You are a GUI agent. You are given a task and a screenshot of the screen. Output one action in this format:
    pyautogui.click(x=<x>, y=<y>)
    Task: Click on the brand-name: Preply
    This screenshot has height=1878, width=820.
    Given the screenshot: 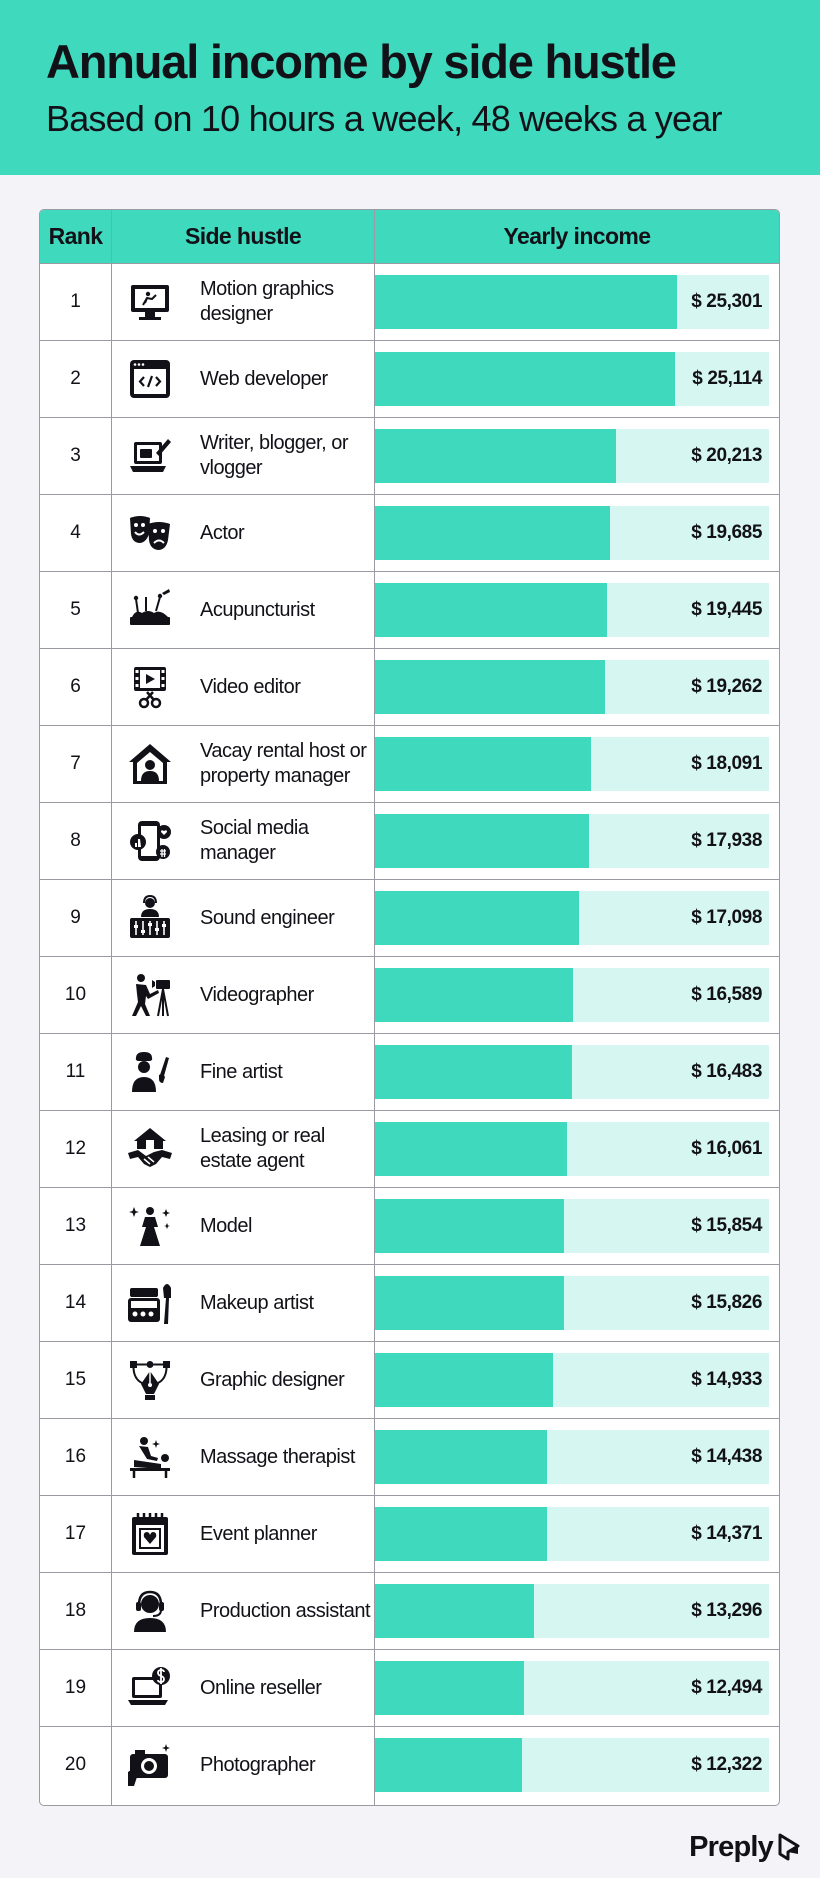 What is the action you would take?
    pyautogui.click(x=731, y=1846)
    